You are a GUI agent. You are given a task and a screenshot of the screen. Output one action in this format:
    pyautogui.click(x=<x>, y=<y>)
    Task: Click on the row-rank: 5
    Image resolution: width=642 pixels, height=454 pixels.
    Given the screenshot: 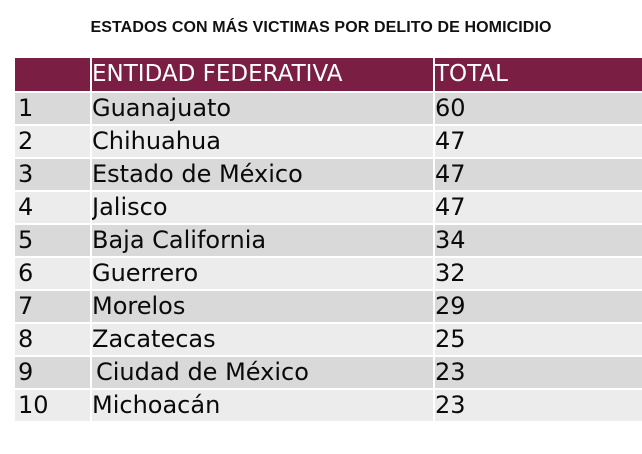 What is the action you would take?
    pyautogui.click(x=52, y=240)
    